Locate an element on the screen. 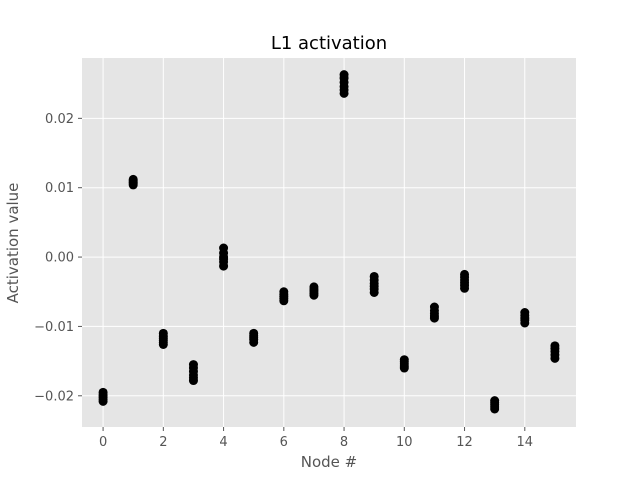  x-tick-label: 12 is located at coordinates (464, 442).